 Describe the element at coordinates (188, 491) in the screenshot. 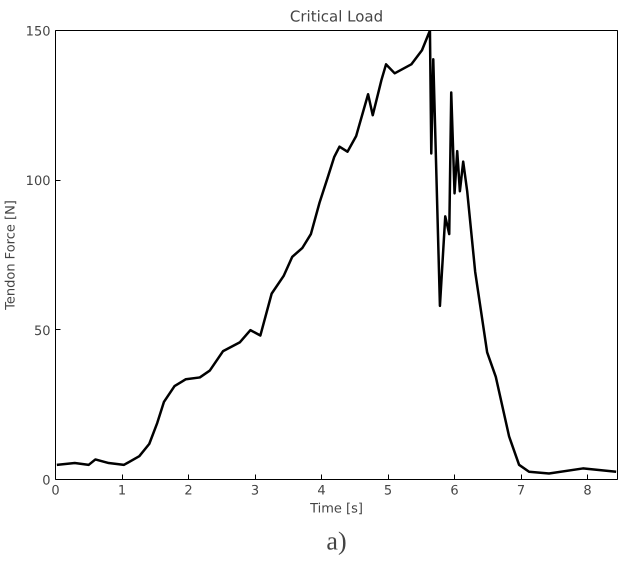

I see `x-tick-label: 2` at that location.